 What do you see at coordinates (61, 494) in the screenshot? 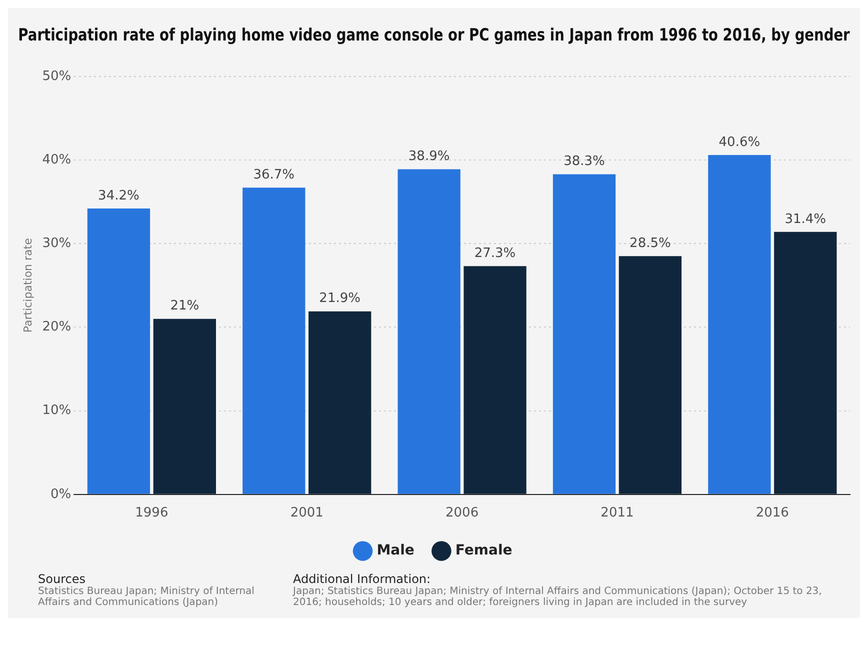
I see `y-tick-label: 0%` at bounding box center [61, 494].